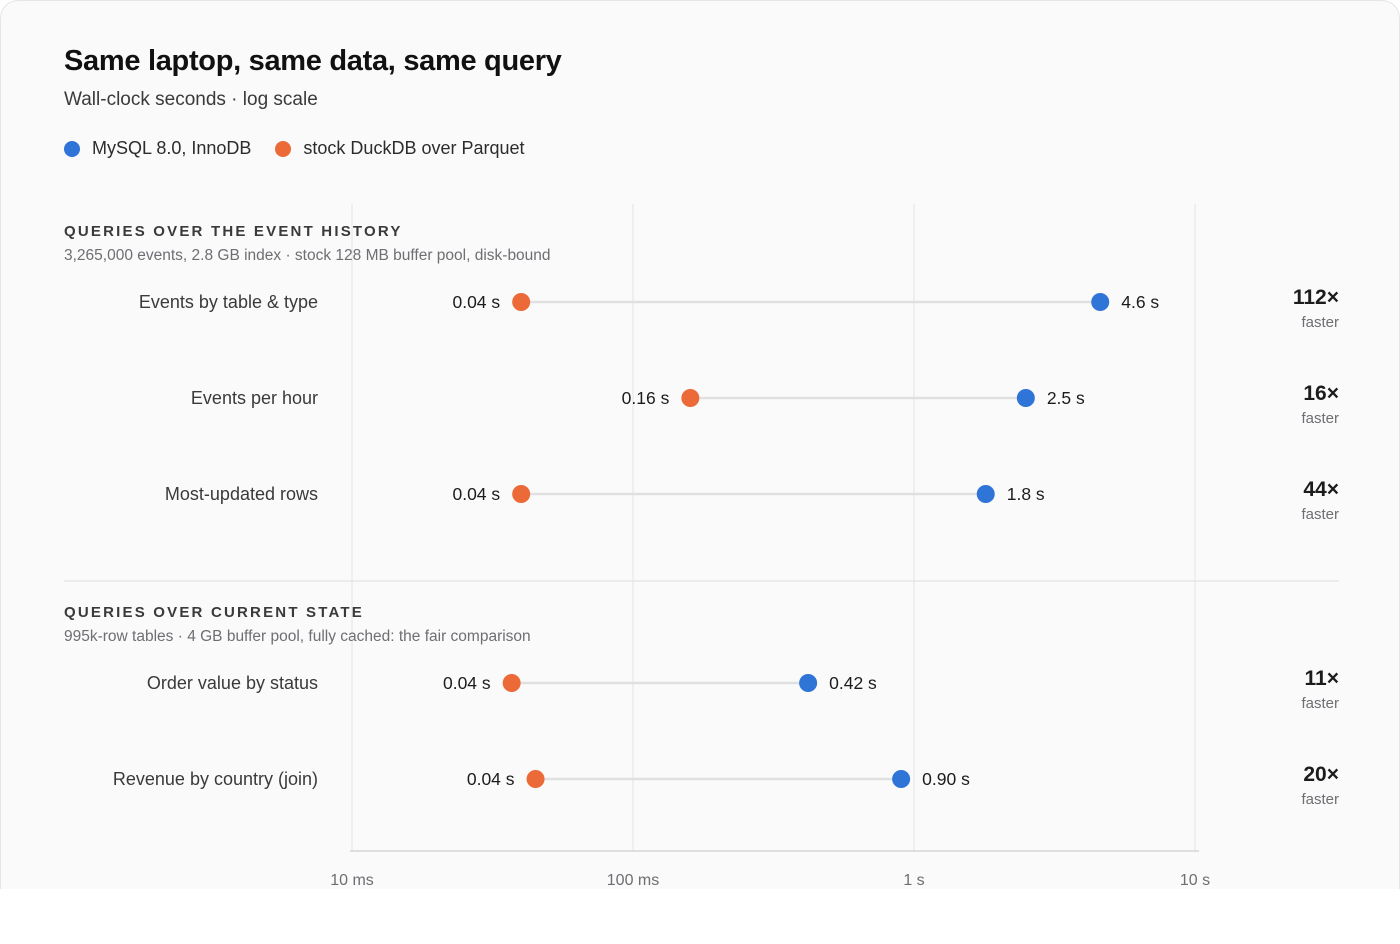  I want to click on mysql-value-label: 0.90 s, so click(946, 779).